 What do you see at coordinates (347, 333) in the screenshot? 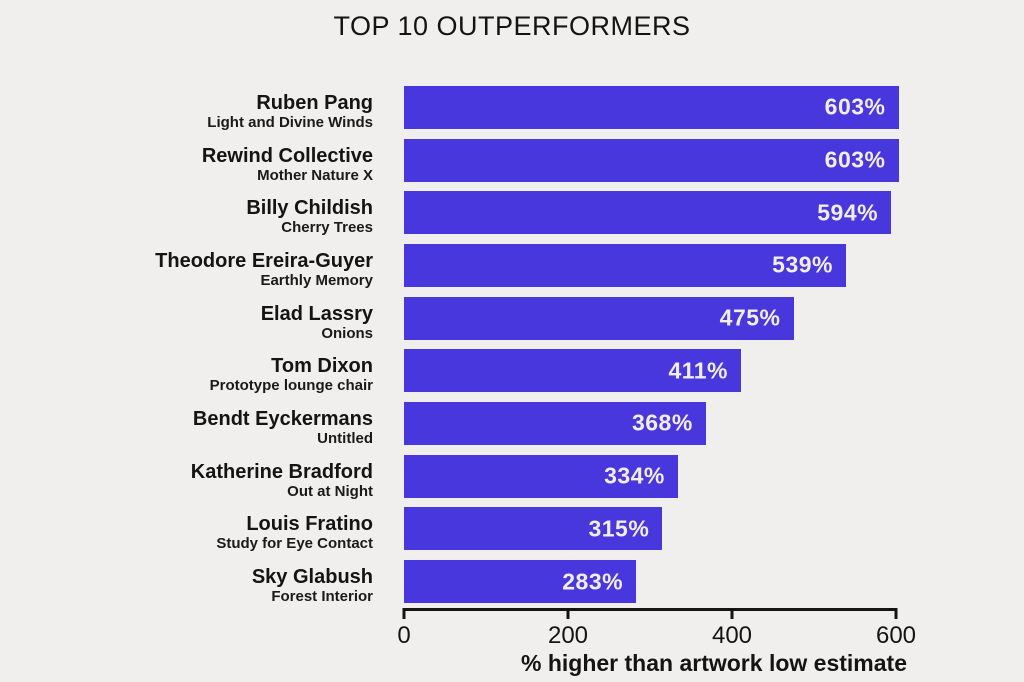
I see `artwork-title: Onions` at bounding box center [347, 333].